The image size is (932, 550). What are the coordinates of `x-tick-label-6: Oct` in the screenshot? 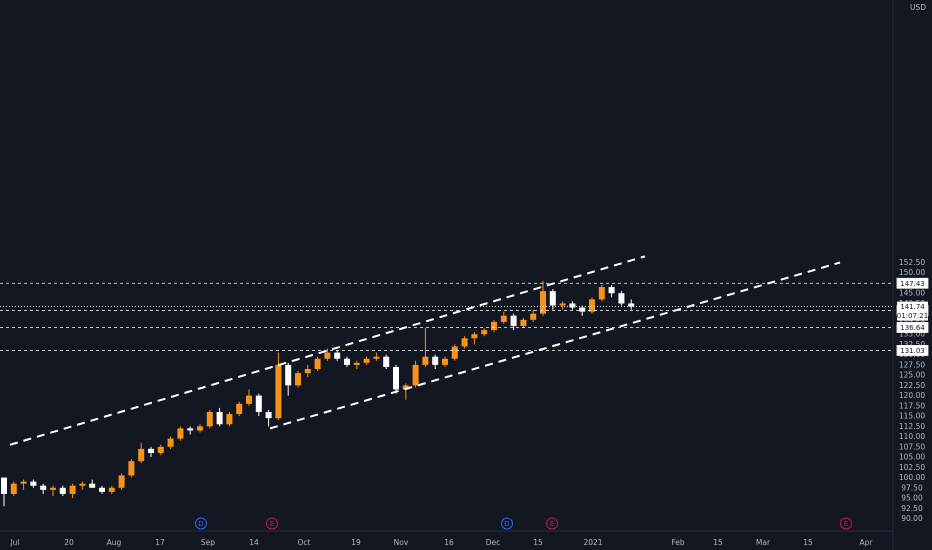 It's located at (304, 542).